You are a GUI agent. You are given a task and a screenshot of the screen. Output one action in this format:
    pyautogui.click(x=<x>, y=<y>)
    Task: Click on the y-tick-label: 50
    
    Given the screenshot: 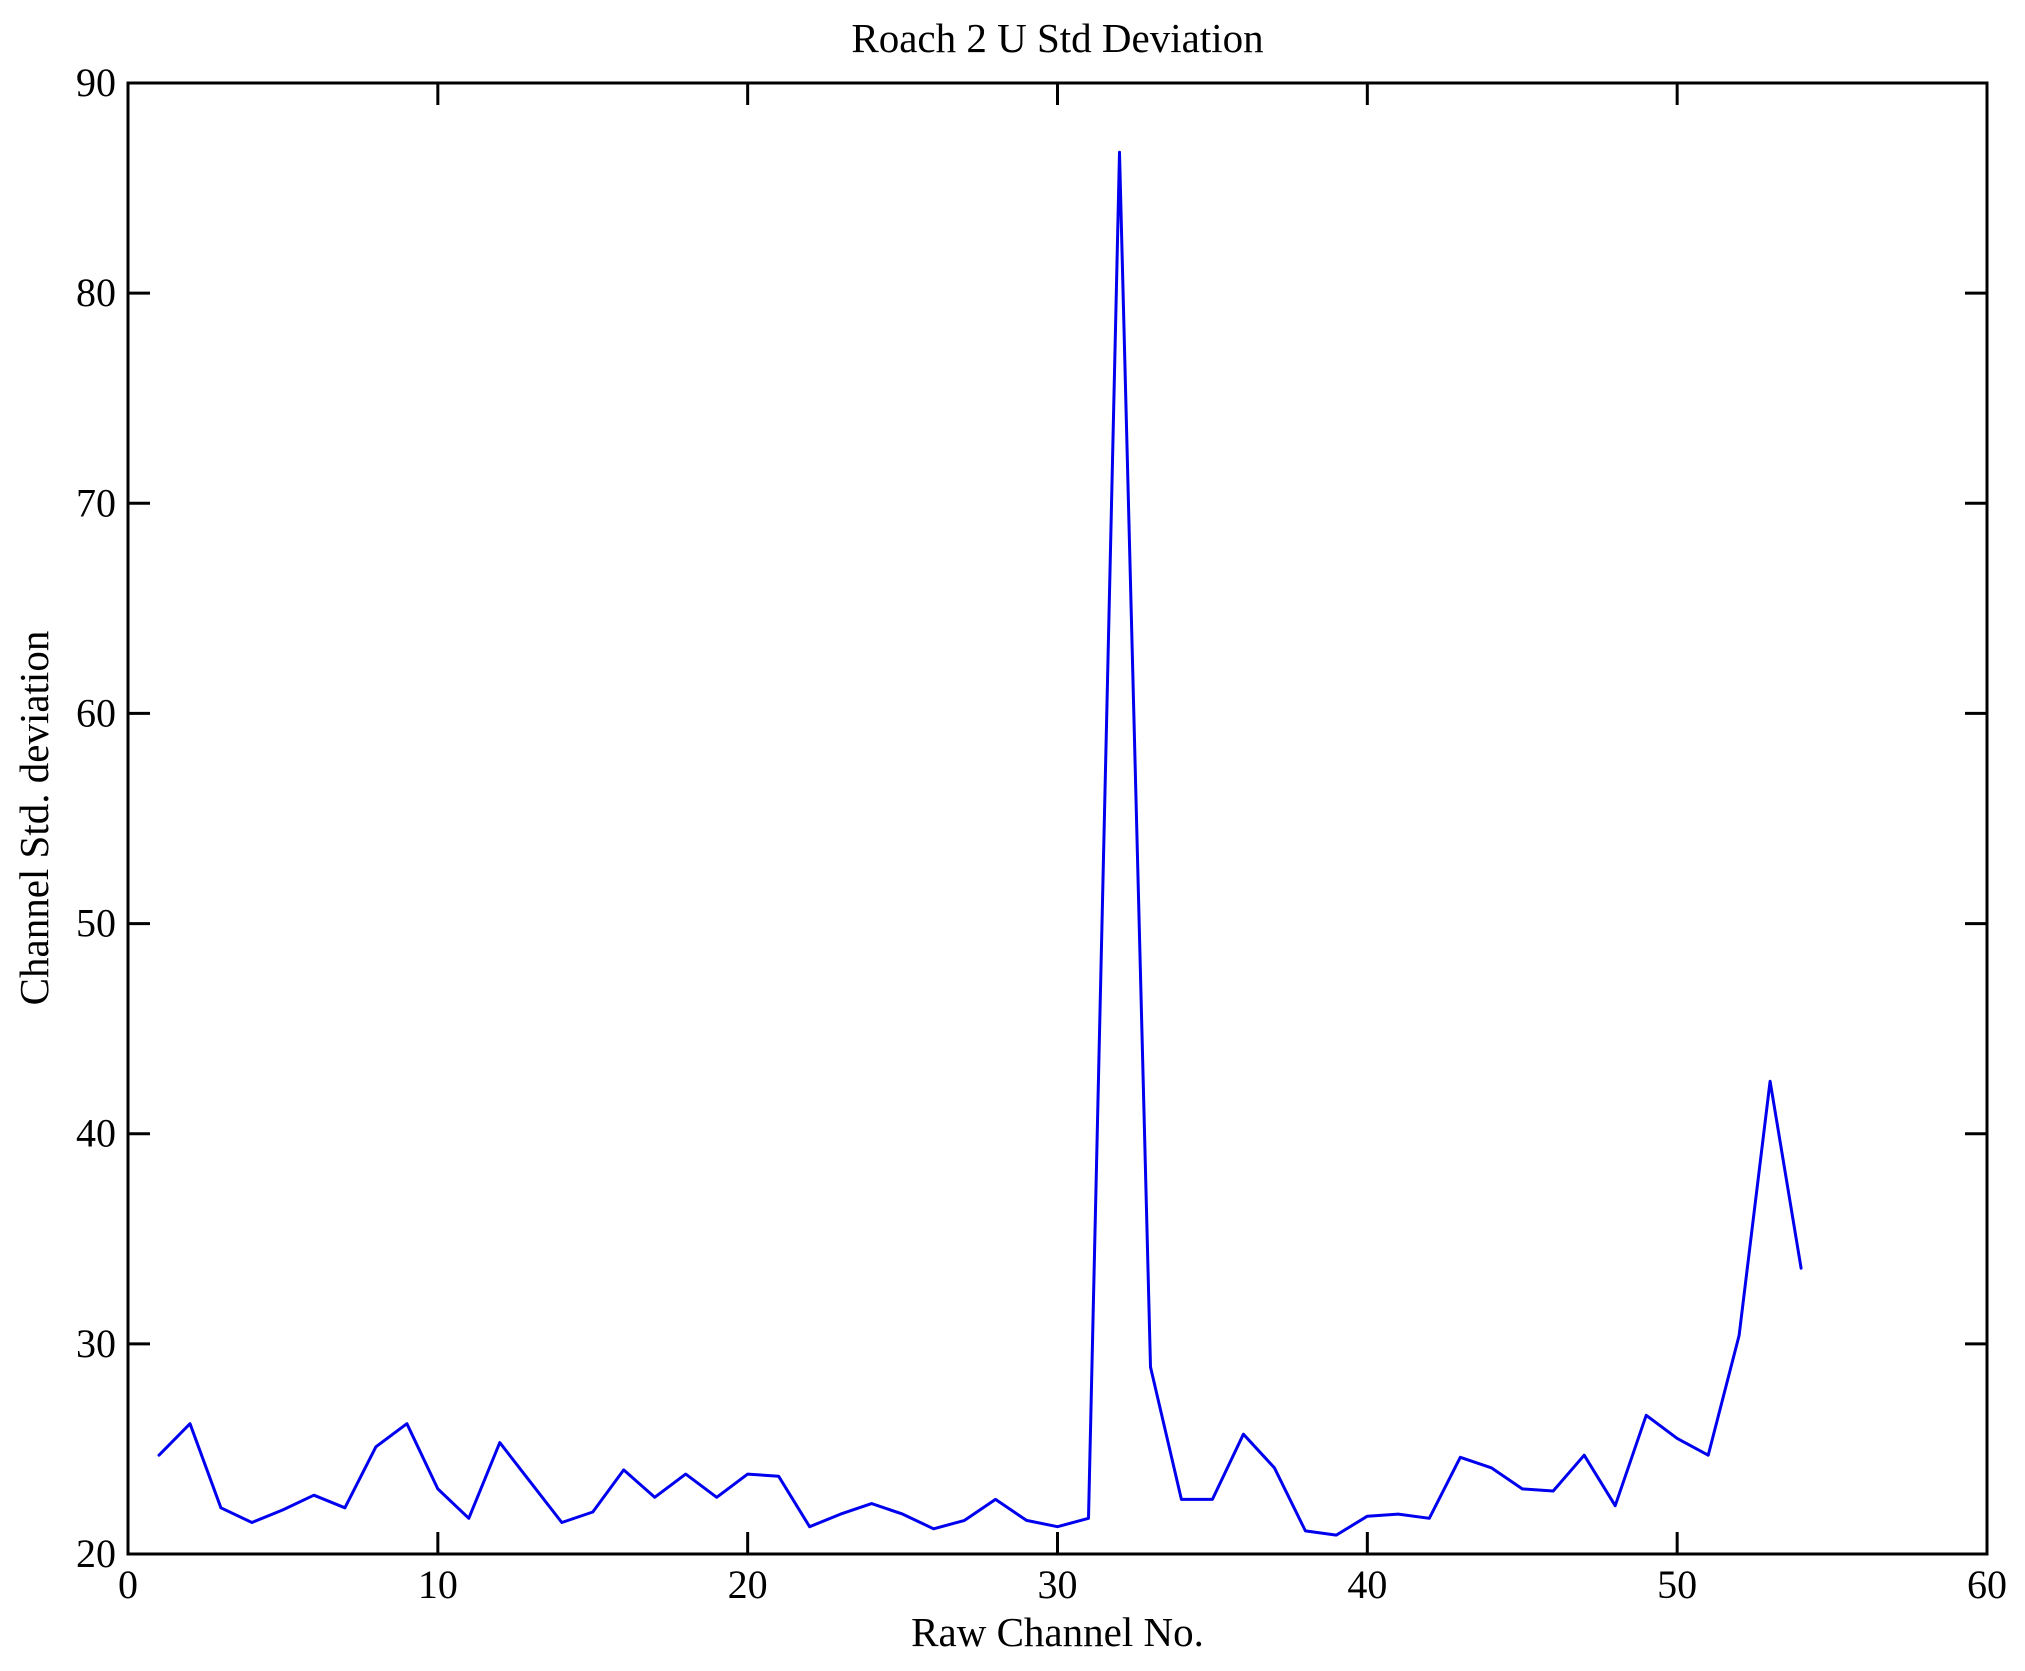 What is the action you would take?
    pyautogui.click(x=96, y=923)
    